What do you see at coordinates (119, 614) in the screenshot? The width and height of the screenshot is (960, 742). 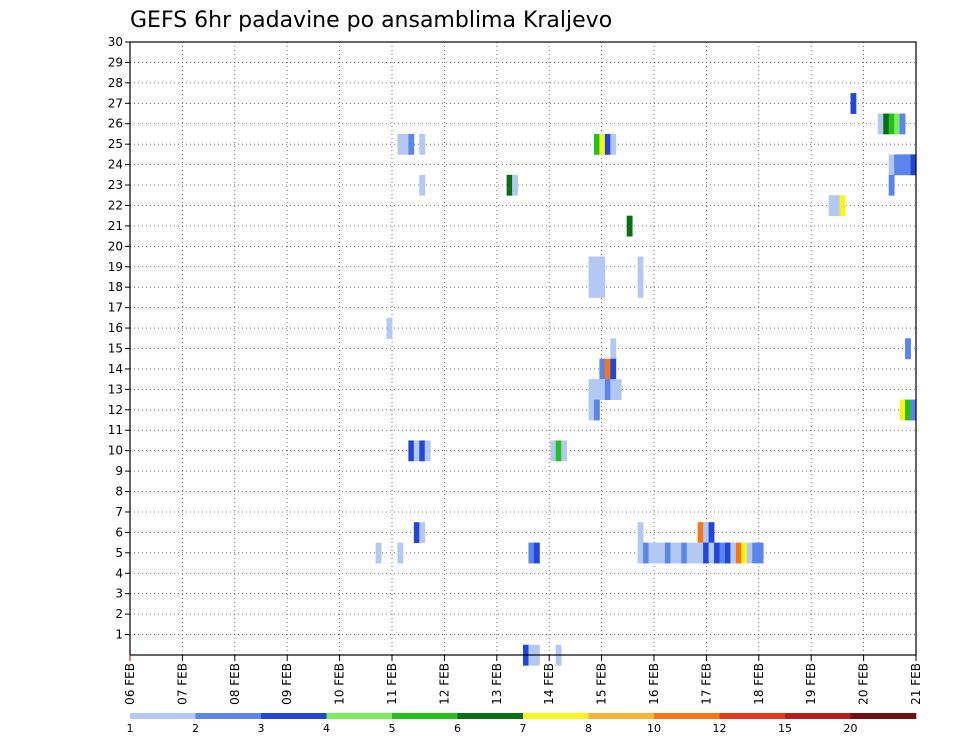 I see `y-tick-label: 2` at bounding box center [119, 614].